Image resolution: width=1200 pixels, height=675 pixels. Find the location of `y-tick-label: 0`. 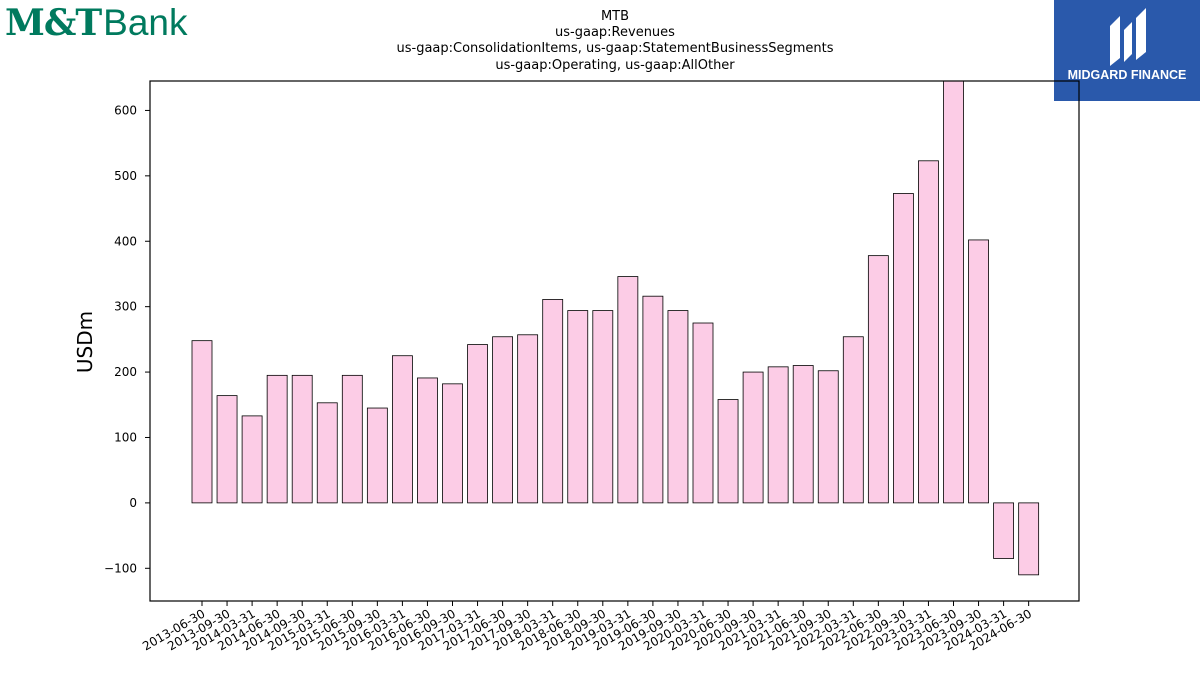

y-tick-label: 0 is located at coordinates (133, 503).